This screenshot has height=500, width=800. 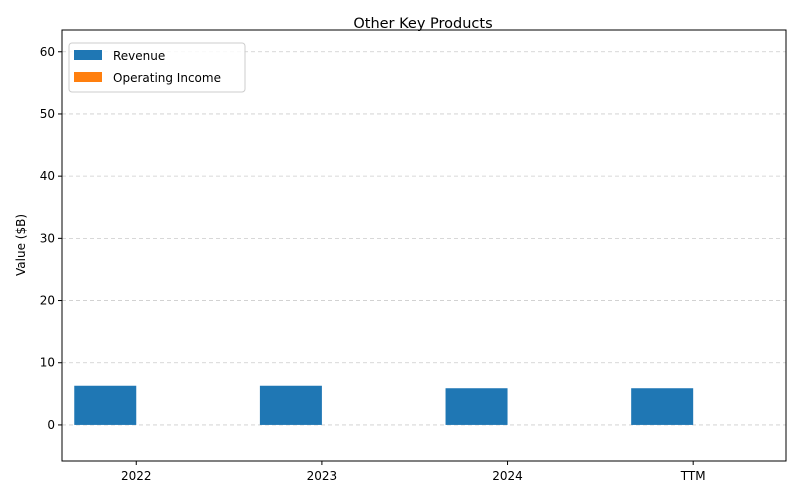 I want to click on chart-title: Other Key Products, so click(x=422, y=24).